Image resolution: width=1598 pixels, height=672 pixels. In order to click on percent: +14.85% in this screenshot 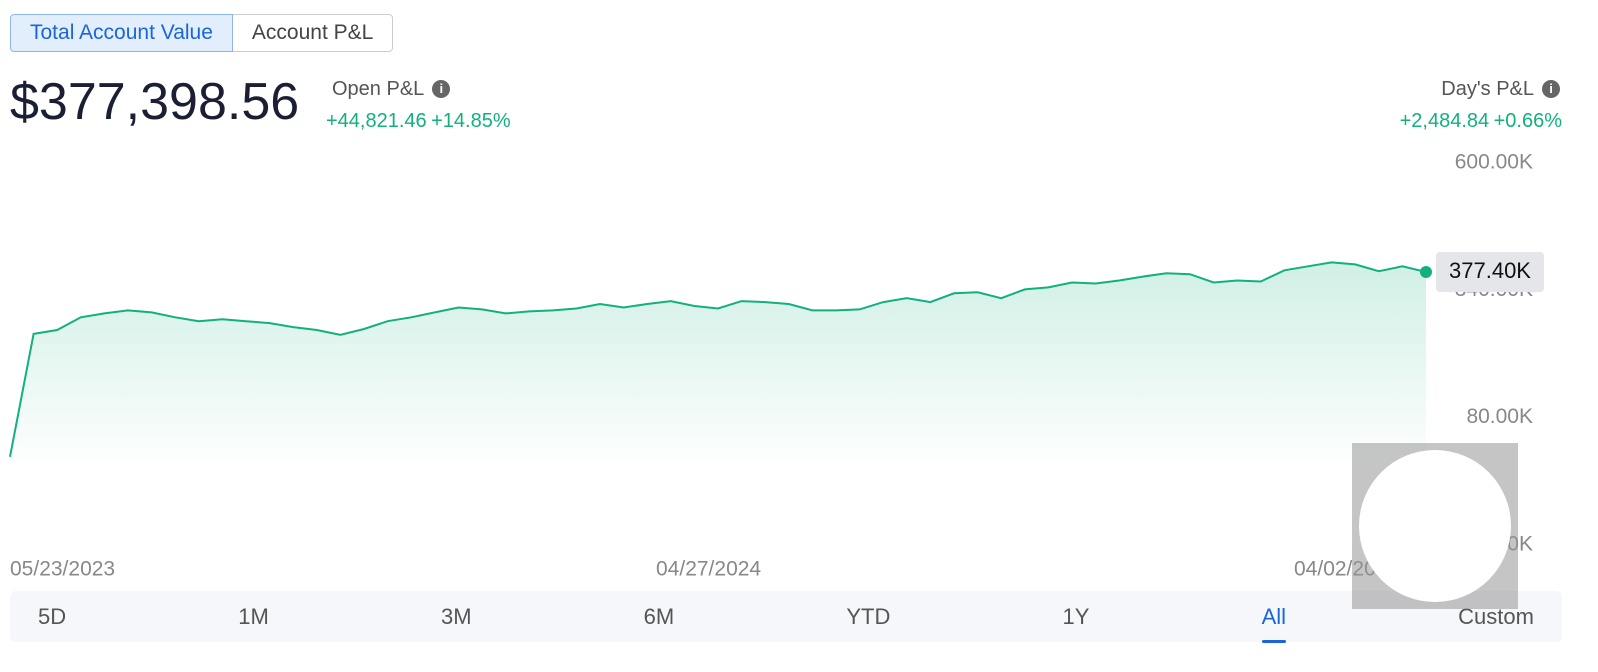, I will do `click(471, 121)`.